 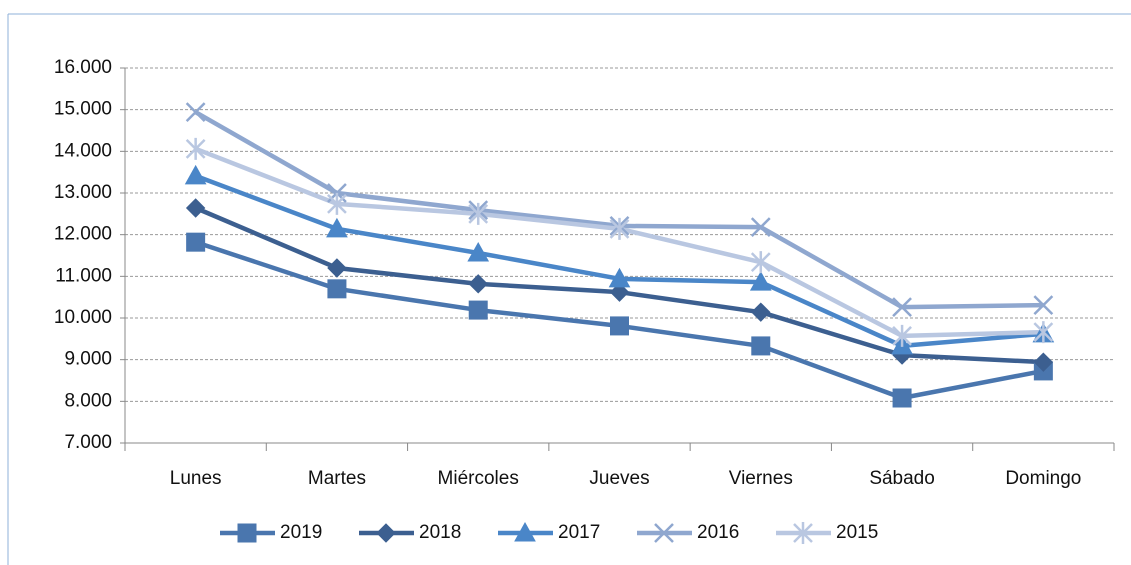 What do you see at coordinates (83, 317) in the screenshot?
I see `y-tick-label: 10.000` at bounding box center [83, 317].